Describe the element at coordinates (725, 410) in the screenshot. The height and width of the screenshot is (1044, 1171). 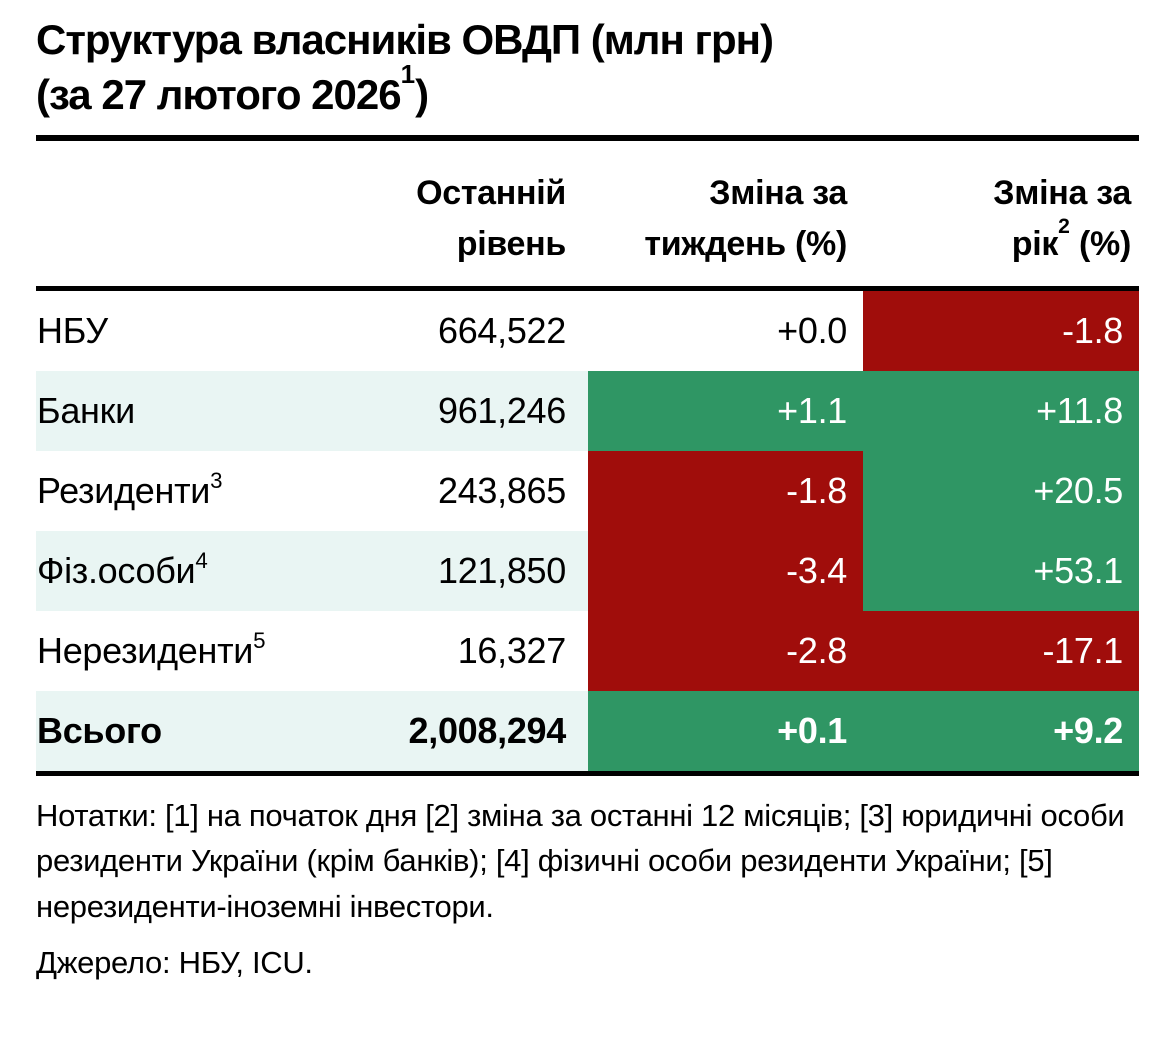
I see `week-change-value: +1.1` at that location.